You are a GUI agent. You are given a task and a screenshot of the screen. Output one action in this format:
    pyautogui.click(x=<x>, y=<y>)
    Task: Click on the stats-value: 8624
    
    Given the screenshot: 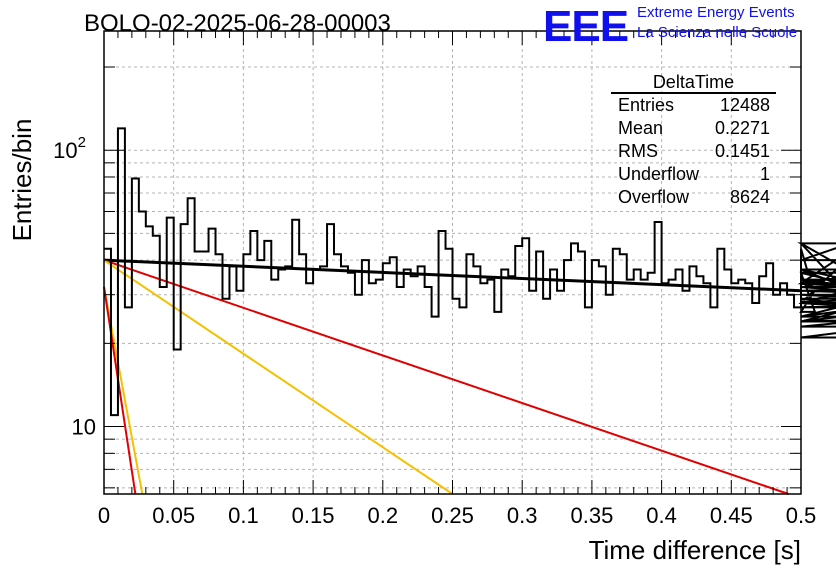 What is the action you would take?
    pyautogui.click(x=749, y=197)
    